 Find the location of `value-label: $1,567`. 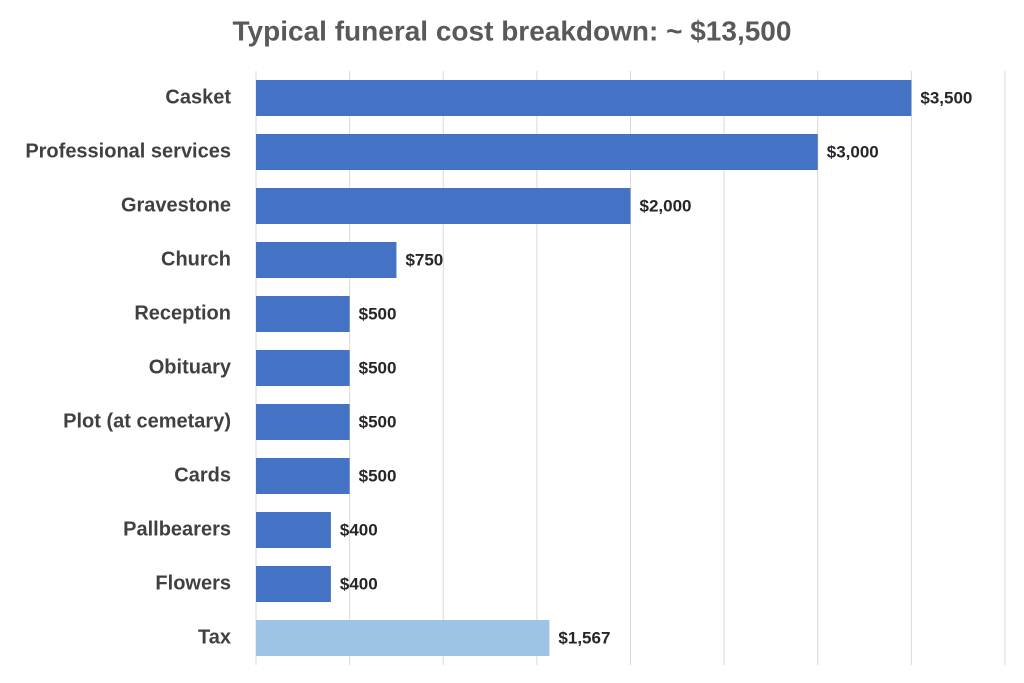

value-label: $1,567 is located at coordinates (584, 637).